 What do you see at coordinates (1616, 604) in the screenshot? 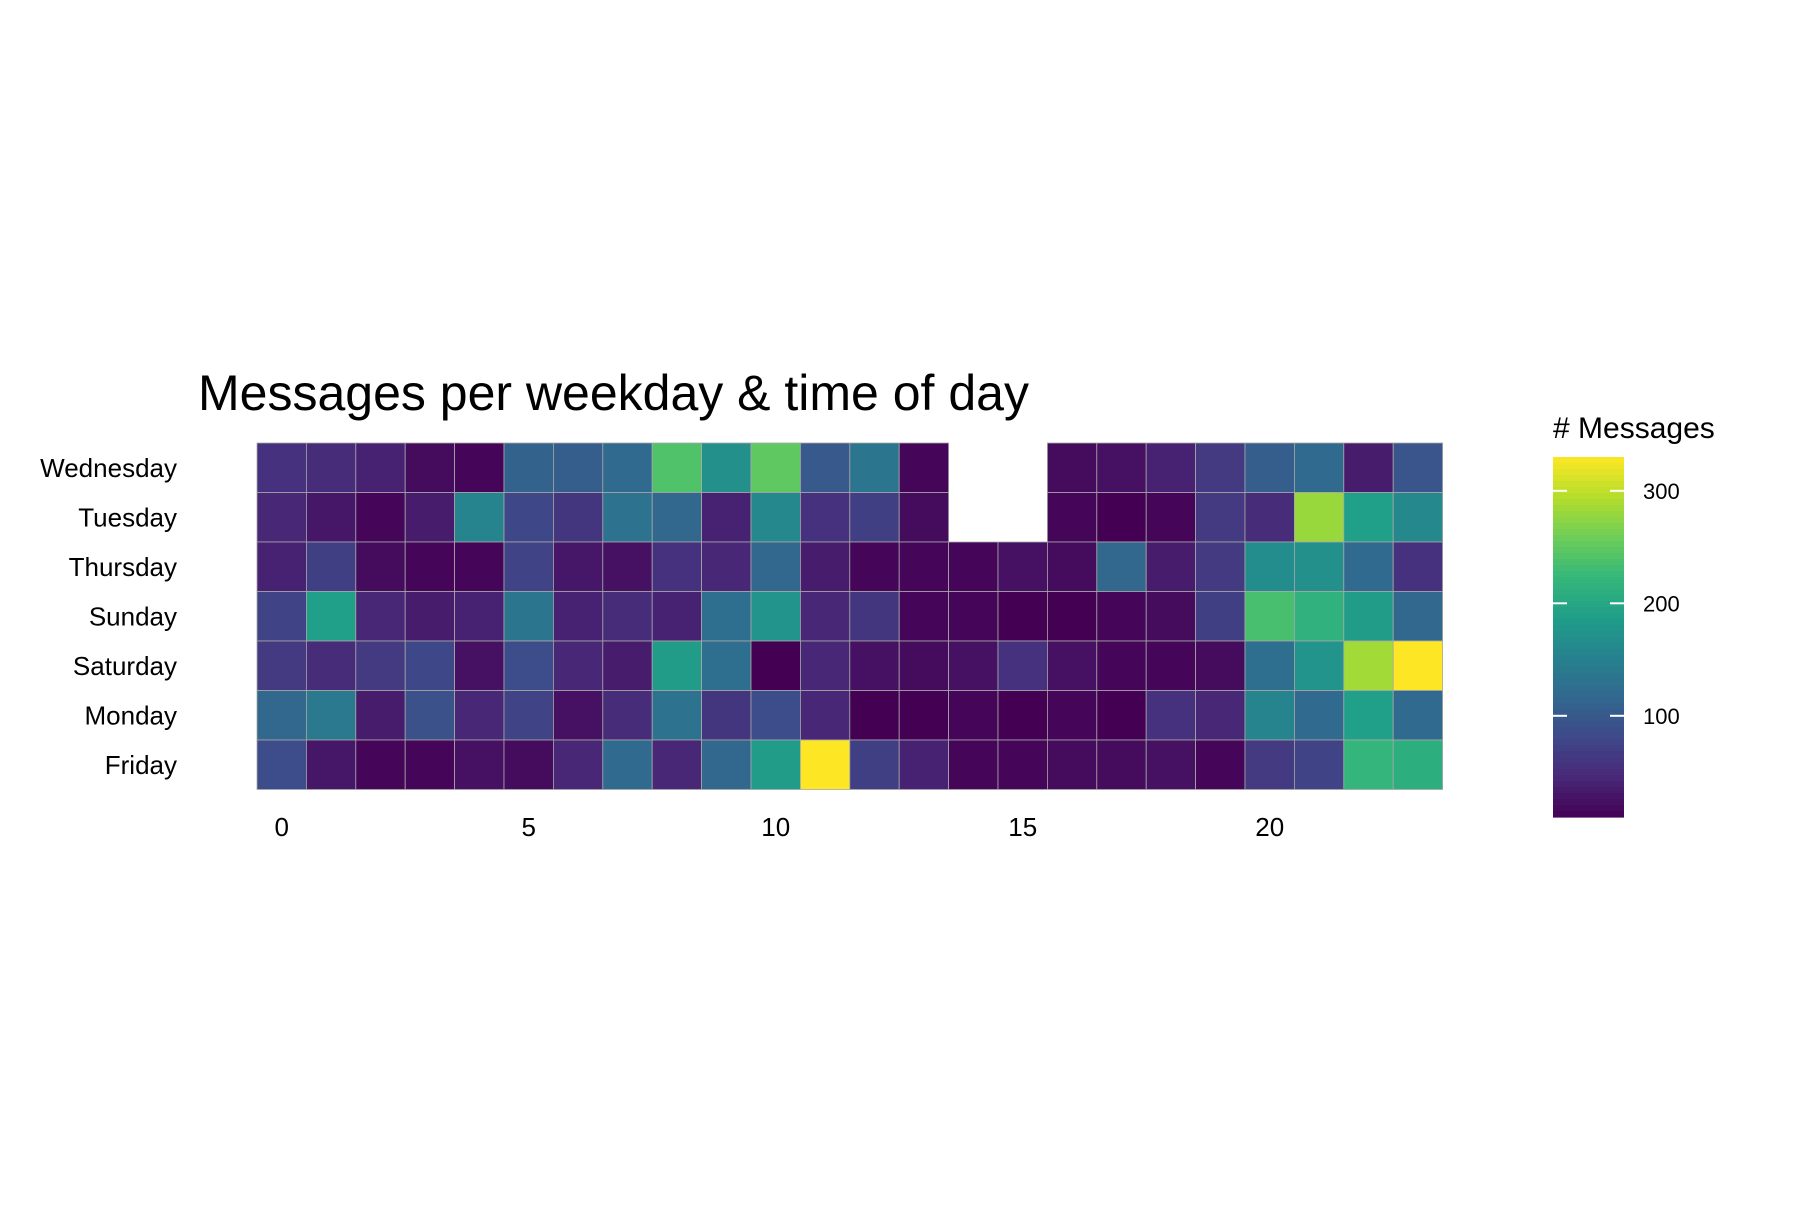
I see `colorbar-ticks: 100 200 300` at bounding box center [1616, 604].